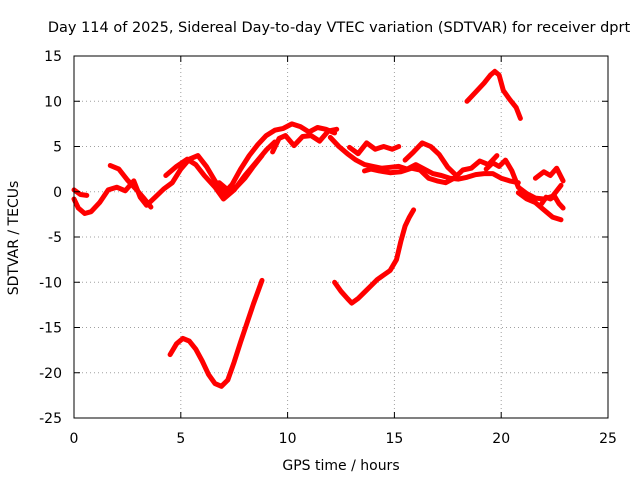 The width and height of the screenshot is (640, 480). What do you see at coordinates (55, 238) in the screenshot?
I see `y-tick-label: -5` at bounding box center [55, 238].